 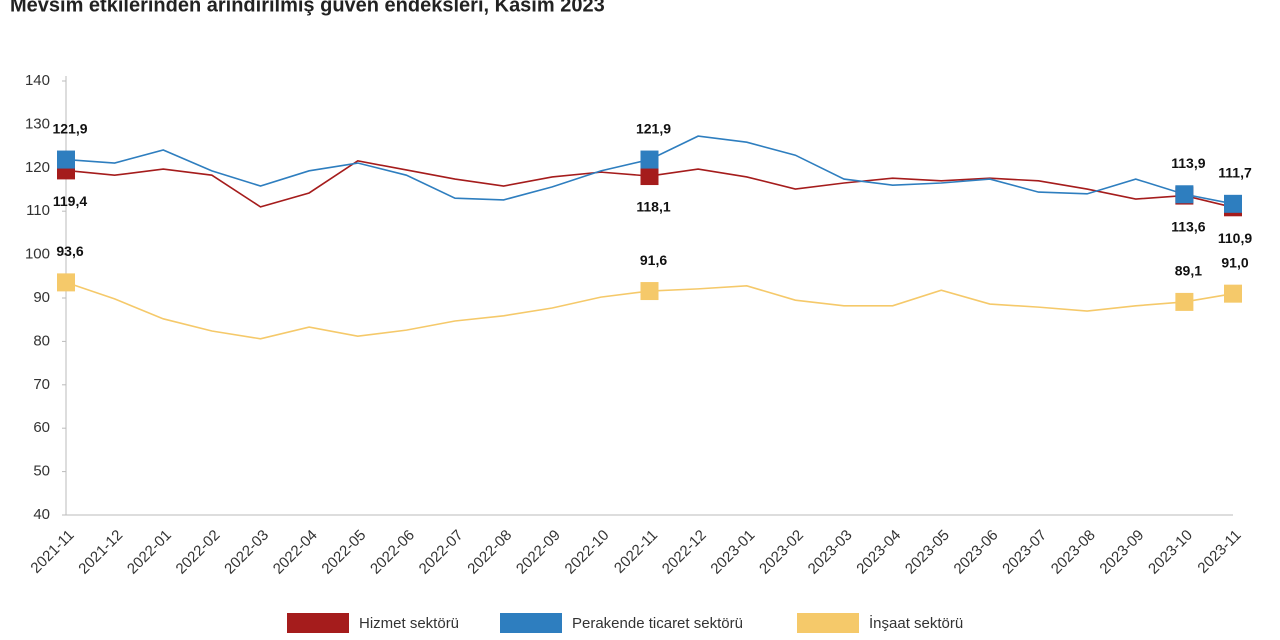 What do you see at coordinates (392, 552) in the screenshot?
I see `x-tick-label: 2022-06` at bounding box center [392, 552].